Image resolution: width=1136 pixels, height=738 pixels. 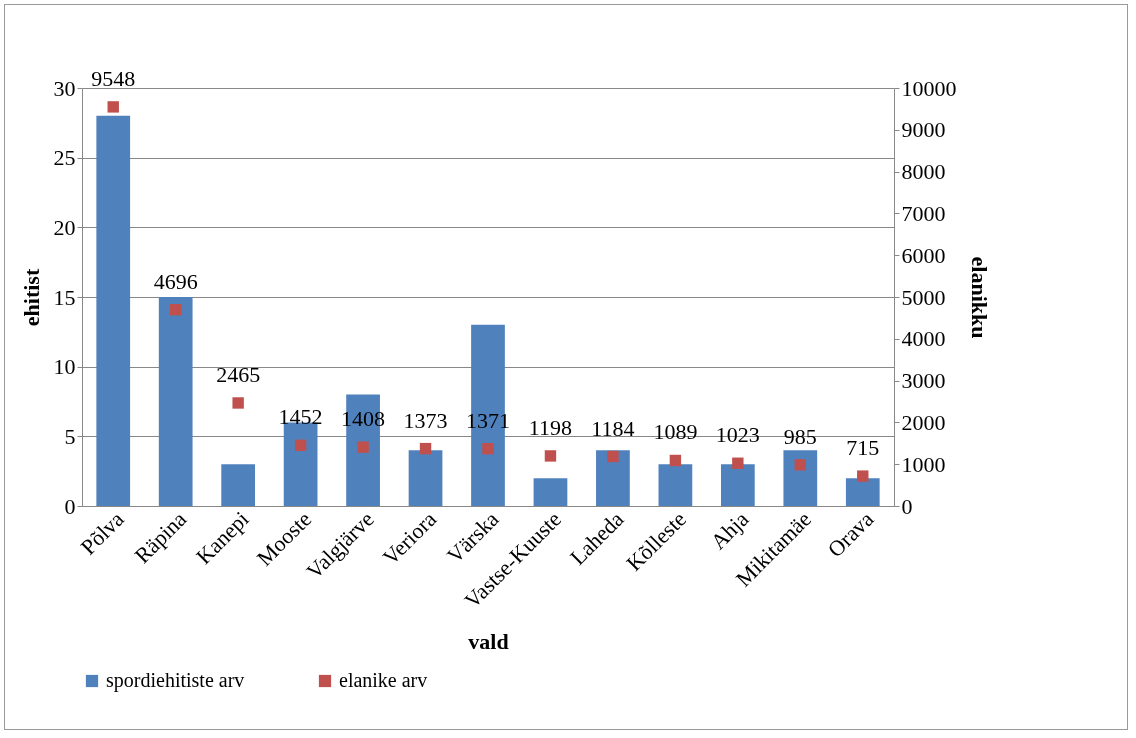 What do you see at coordinates (175, 680) in the screenshot?
I see `legend-label: spordiehitiste arv` at bounding box center [175, 680].